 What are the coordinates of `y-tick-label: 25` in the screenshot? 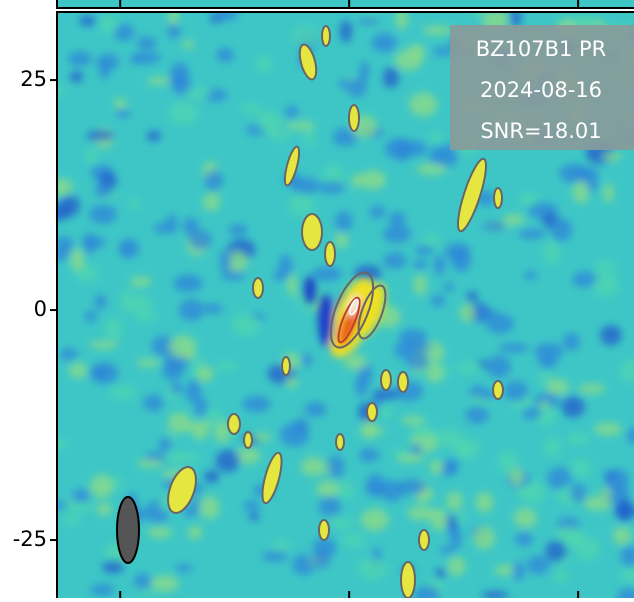 It's located at (33, 79).